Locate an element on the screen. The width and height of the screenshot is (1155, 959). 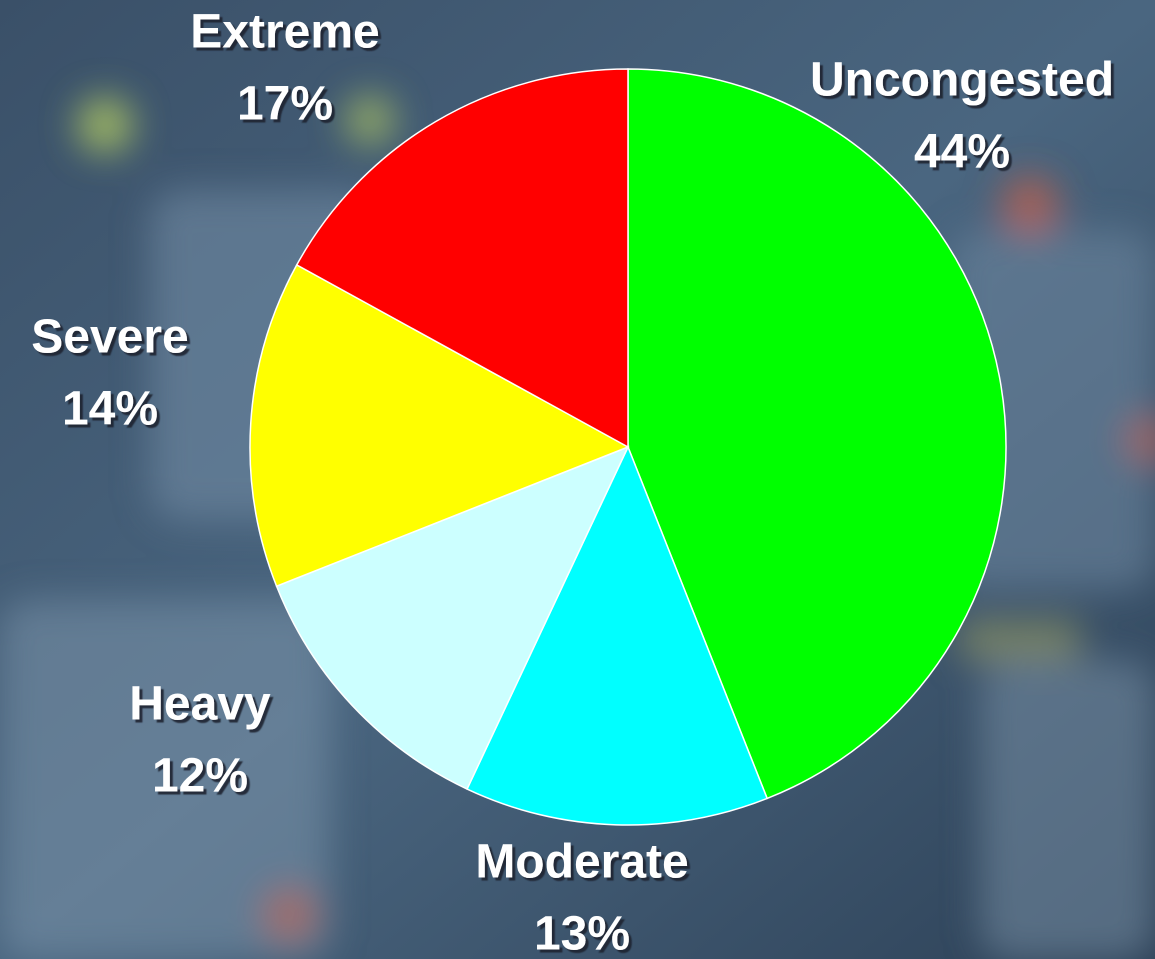
slice-value-label: 13% is located at coordinates (582, 933).